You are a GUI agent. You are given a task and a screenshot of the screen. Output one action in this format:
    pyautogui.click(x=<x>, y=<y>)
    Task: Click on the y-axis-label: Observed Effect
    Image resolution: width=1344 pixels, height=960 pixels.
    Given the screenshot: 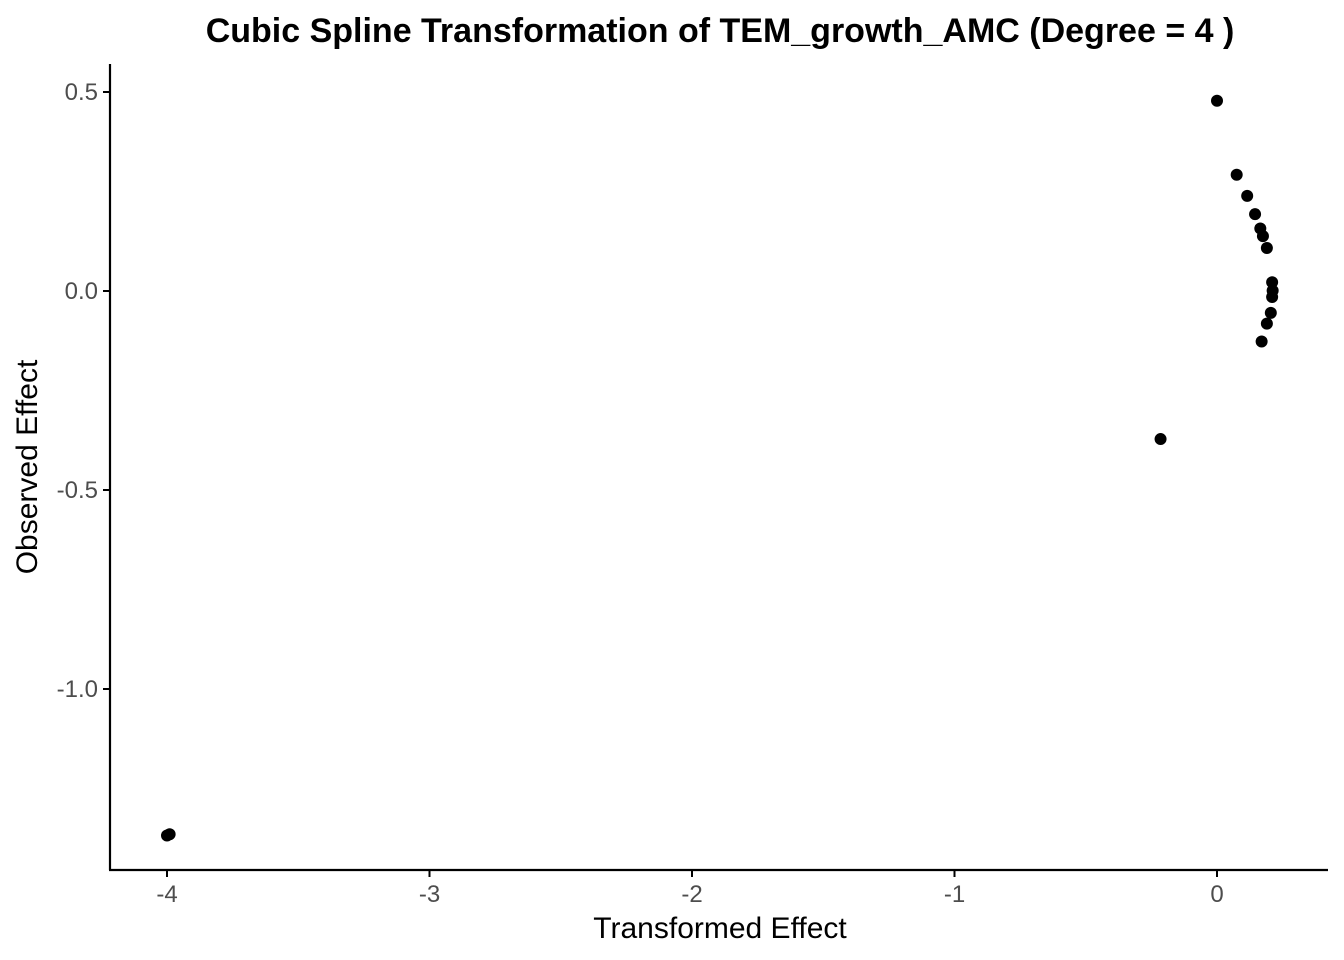 What is the action you would take?
    pyautogui.click(x=27, y=466)
    